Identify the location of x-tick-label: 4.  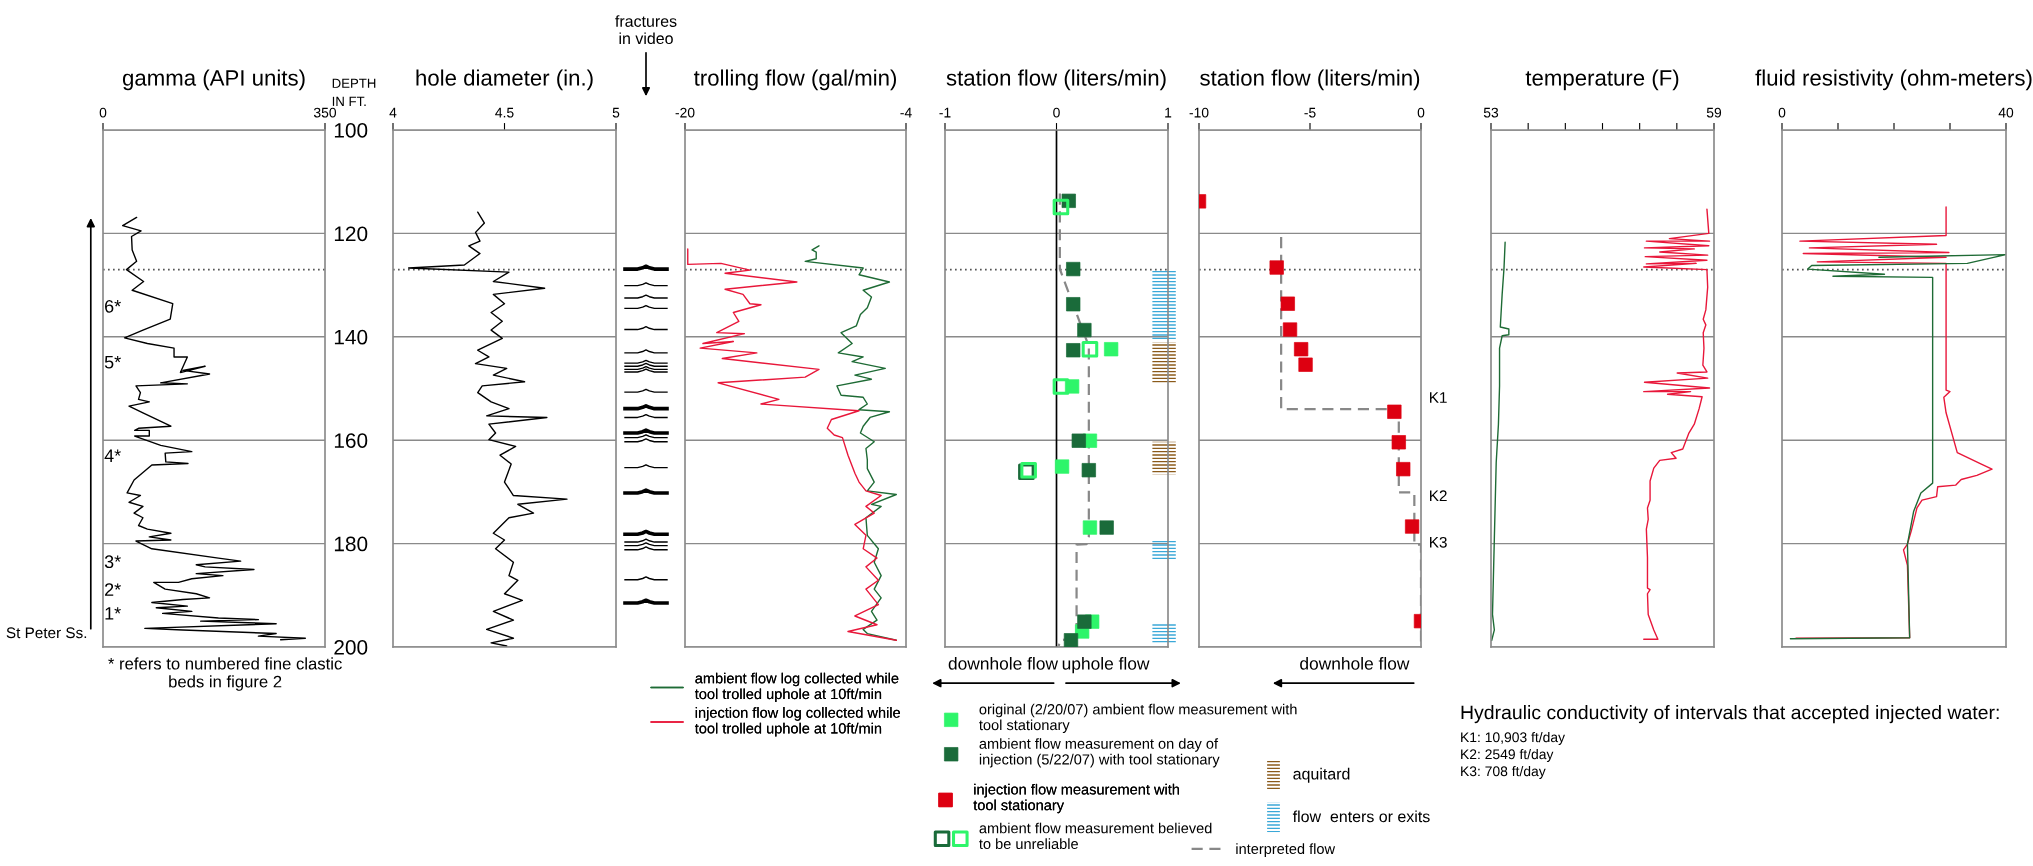
(393, 112).